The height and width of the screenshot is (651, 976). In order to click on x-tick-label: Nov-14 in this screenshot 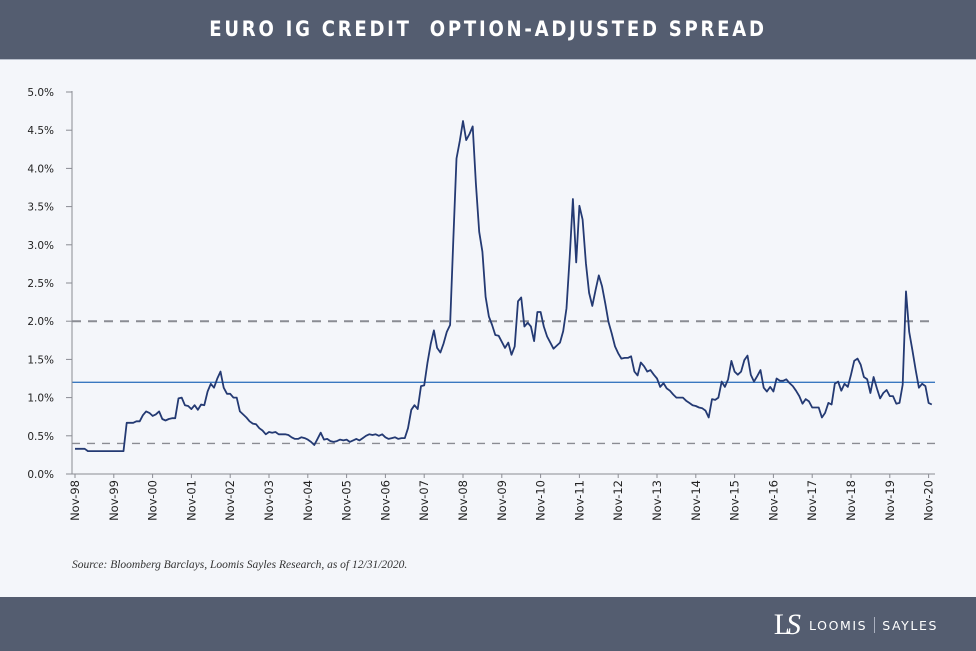, I will do `click(696, 500)`.